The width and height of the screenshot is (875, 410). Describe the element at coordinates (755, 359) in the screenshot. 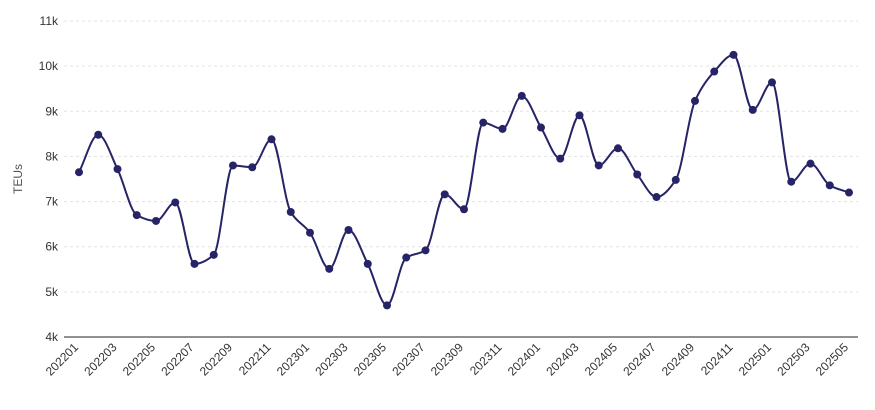

I see `x-tick-label: 202501` at that location.